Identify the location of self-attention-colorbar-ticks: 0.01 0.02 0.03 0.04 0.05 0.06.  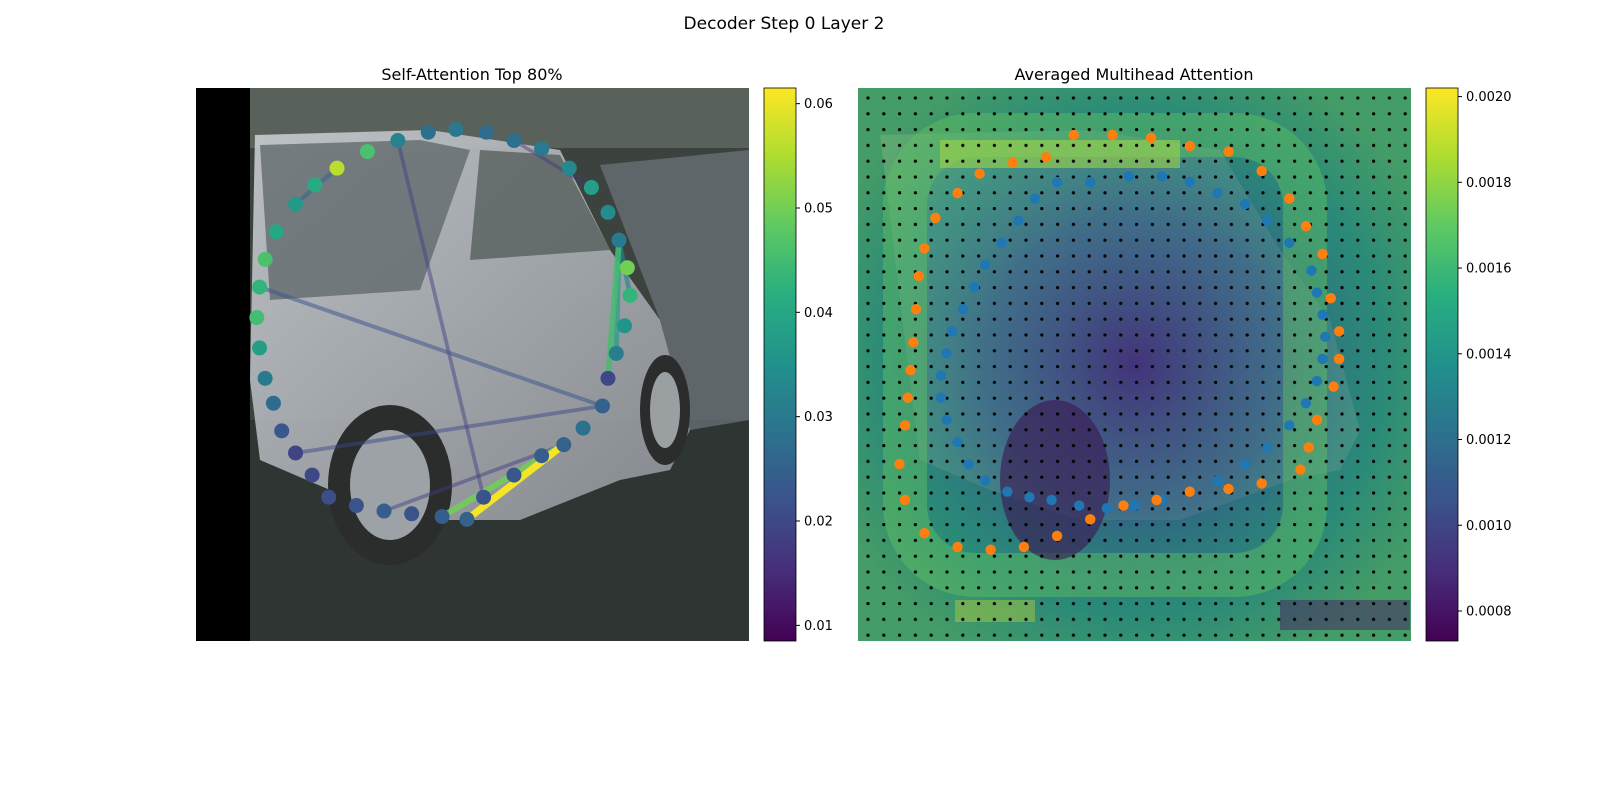
(814, 365).